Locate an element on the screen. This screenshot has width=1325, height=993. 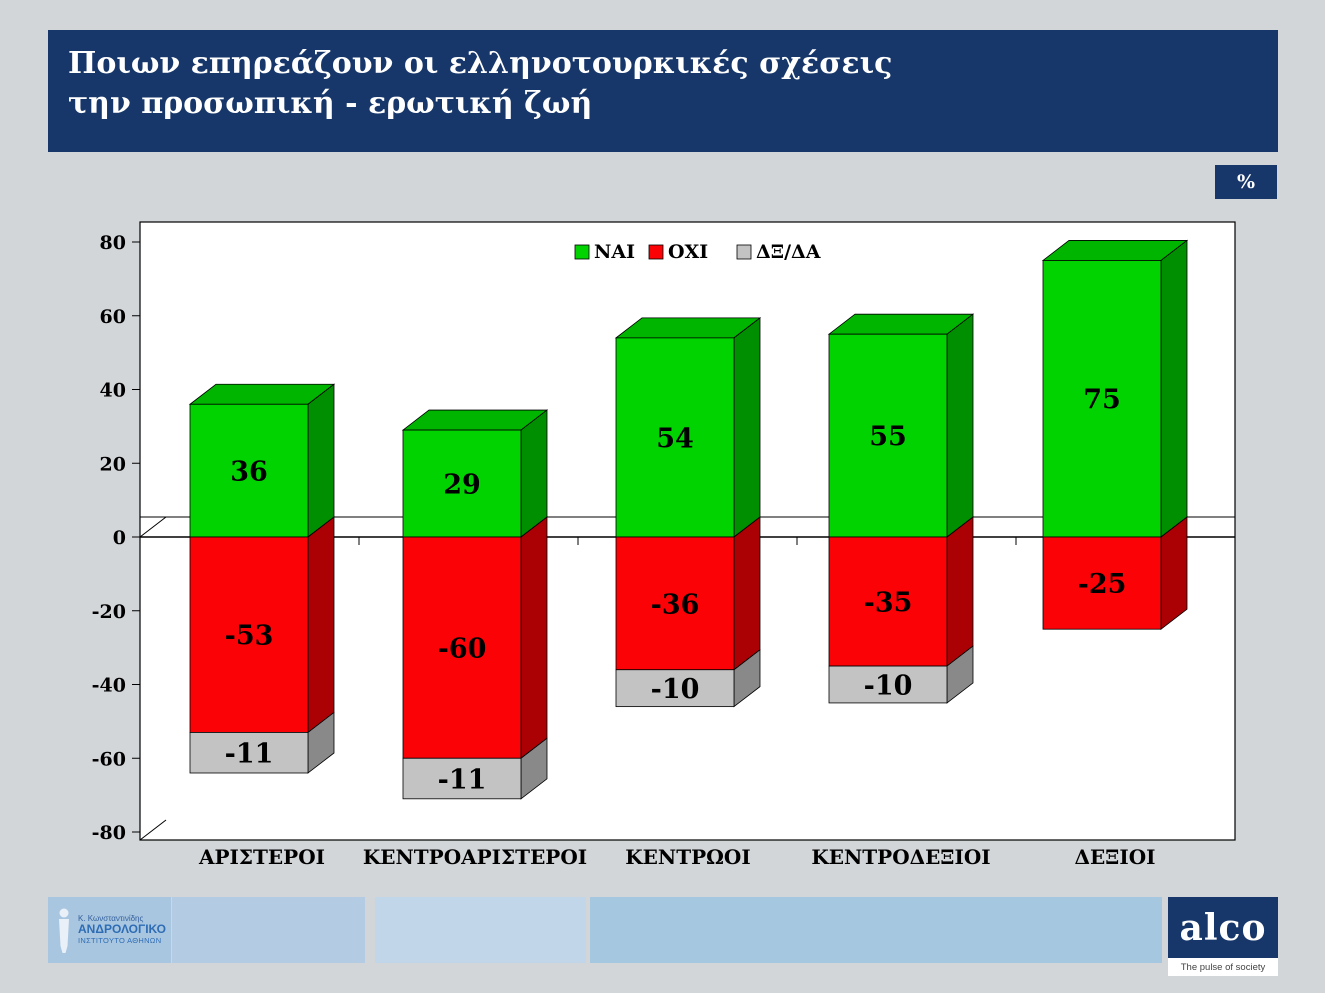
legend-label-3: ΔΞ/ΔΑ is located at coordinates (788, 252).